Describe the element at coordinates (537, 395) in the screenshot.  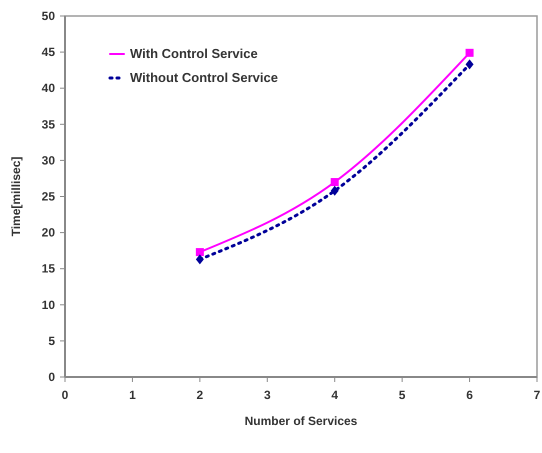
I see `x-tick-label: 7` at that location.